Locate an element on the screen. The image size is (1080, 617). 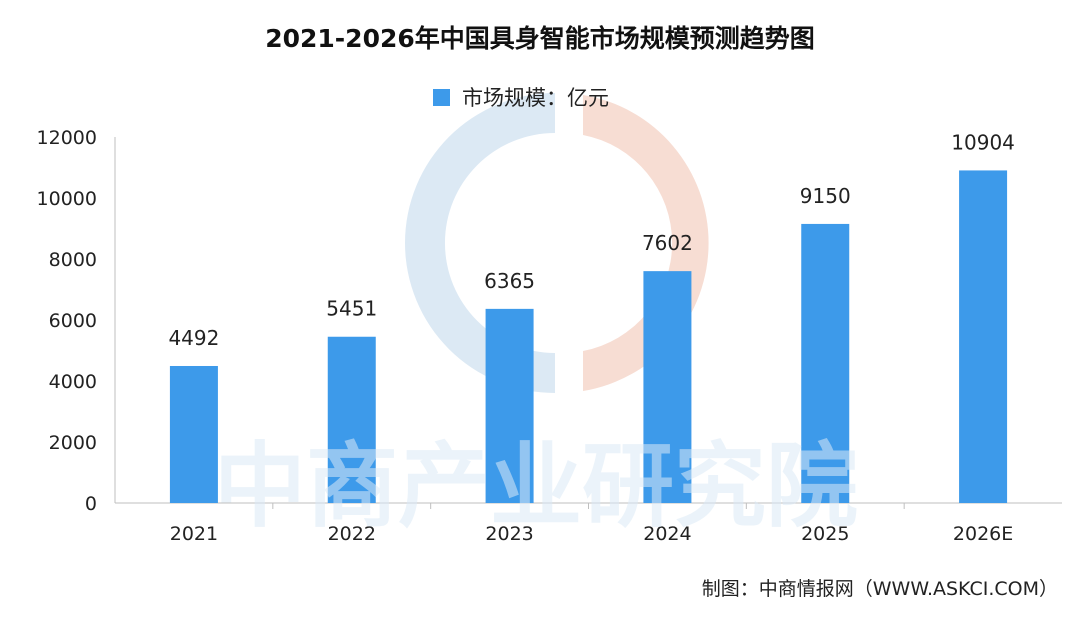
legend: 市场规模：亿元 is located at coordinates (521, 98).